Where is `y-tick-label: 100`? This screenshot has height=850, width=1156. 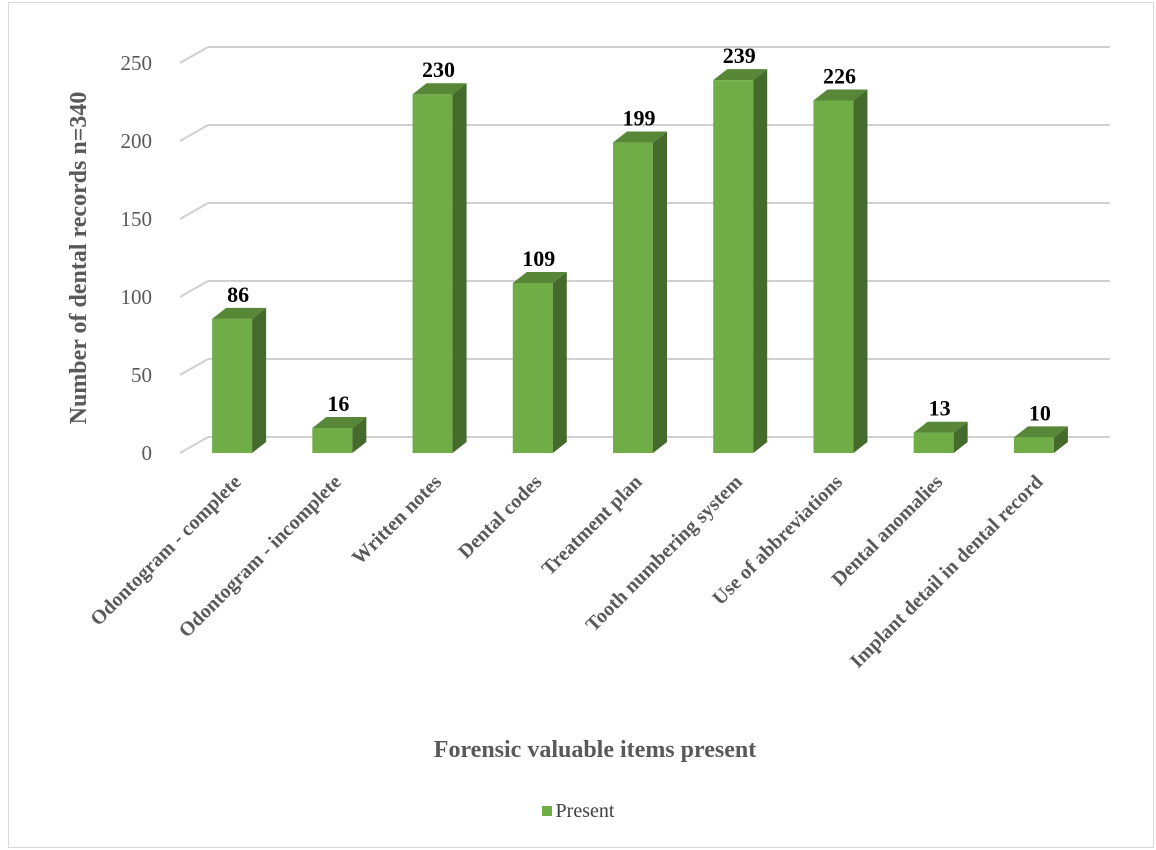 y-tick-label: 100 is located at coordinates (137, 297).